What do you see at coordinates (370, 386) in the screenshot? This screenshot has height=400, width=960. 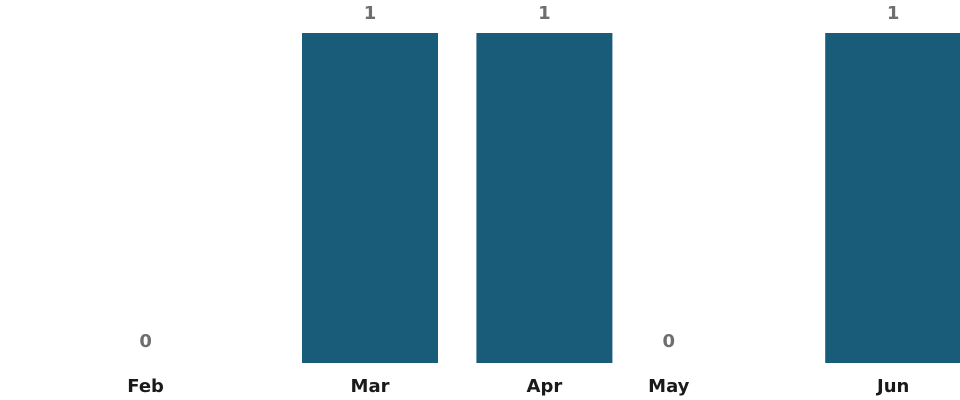 I see `category-label-mar: Mar` at bounding box center [370, 386].